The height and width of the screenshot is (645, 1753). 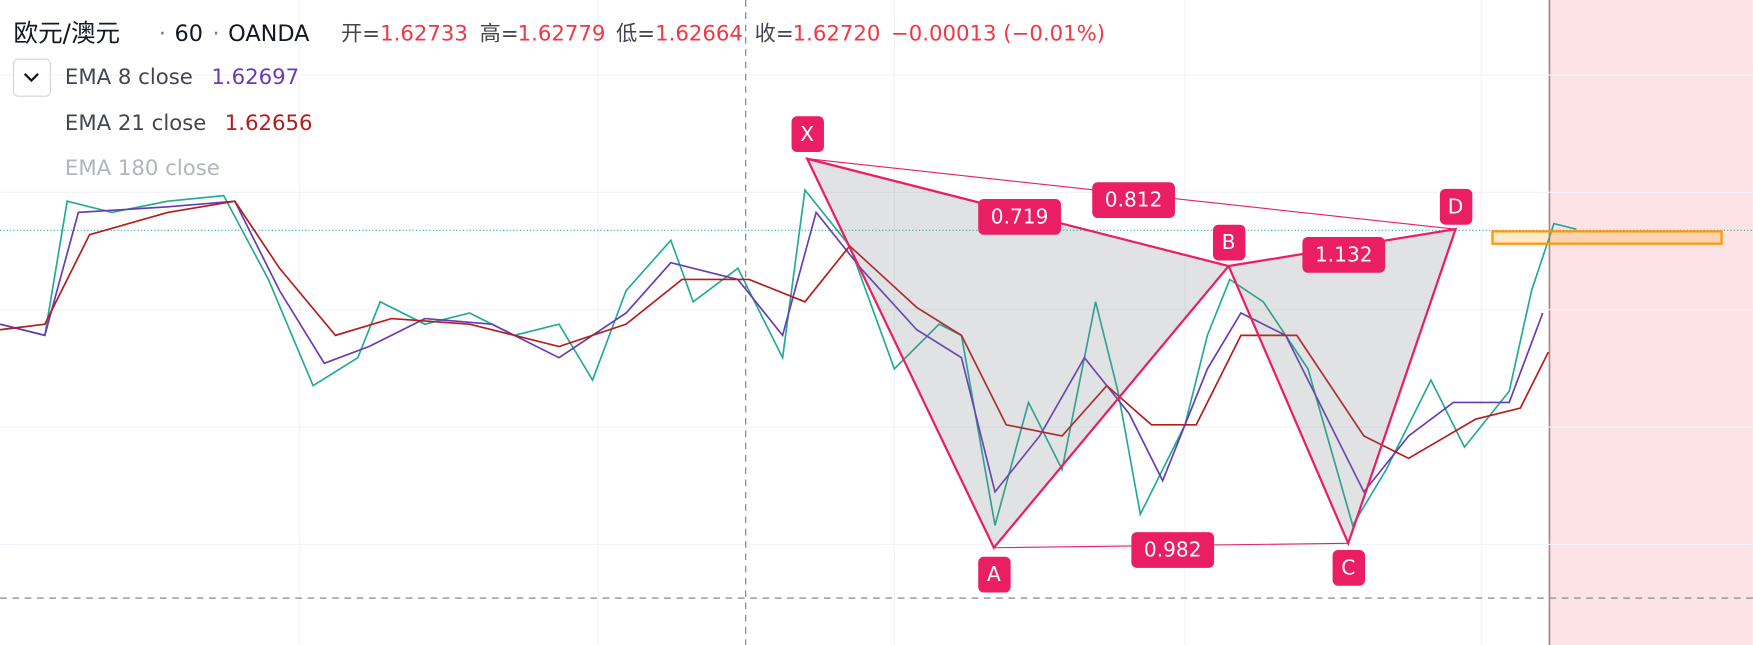 I want to click on open-label: 开=, so click(x=360, y=34).